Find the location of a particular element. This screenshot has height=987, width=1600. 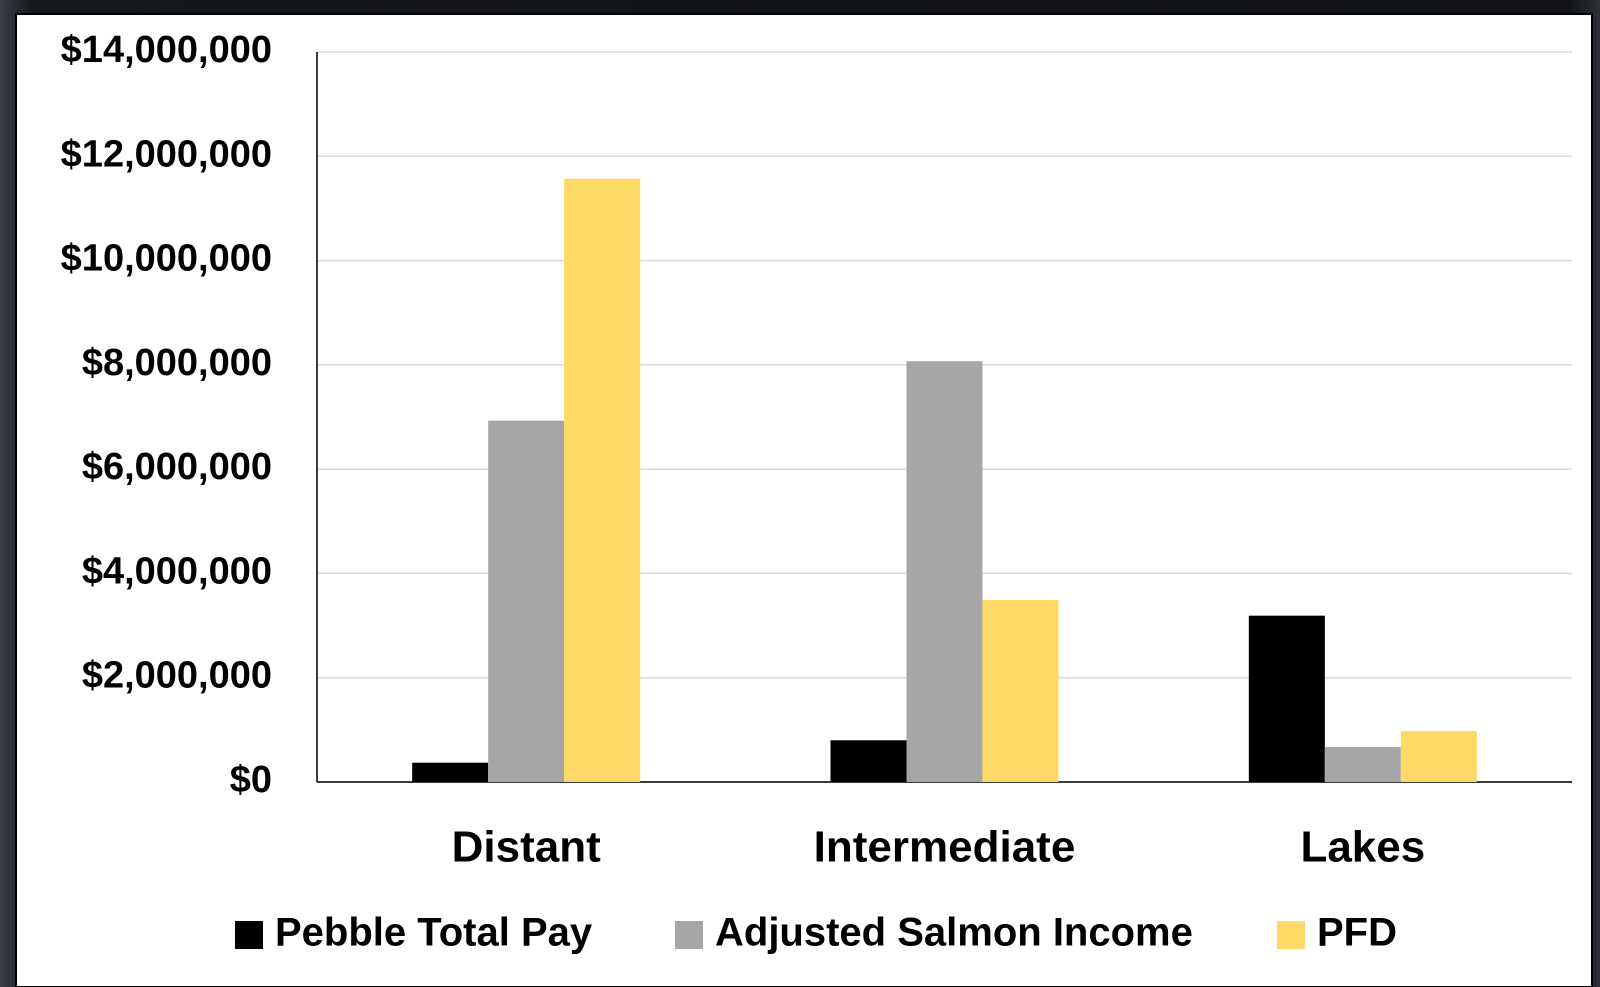

y-tick-label: $0 is located at coordinates (251, 780).